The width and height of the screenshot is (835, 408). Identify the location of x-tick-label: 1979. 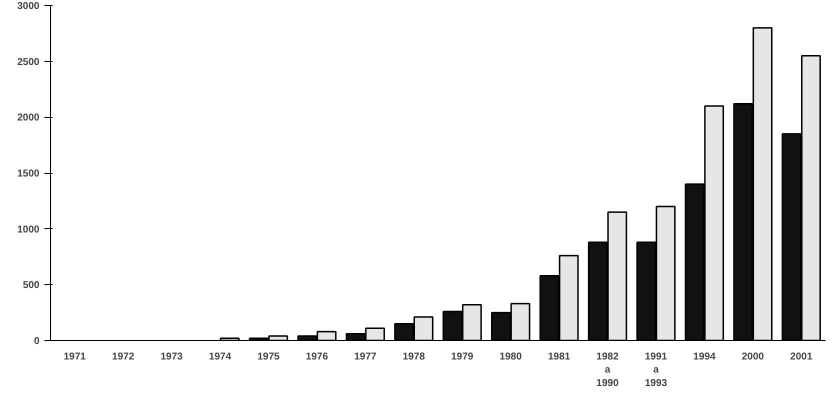
(462, 357).